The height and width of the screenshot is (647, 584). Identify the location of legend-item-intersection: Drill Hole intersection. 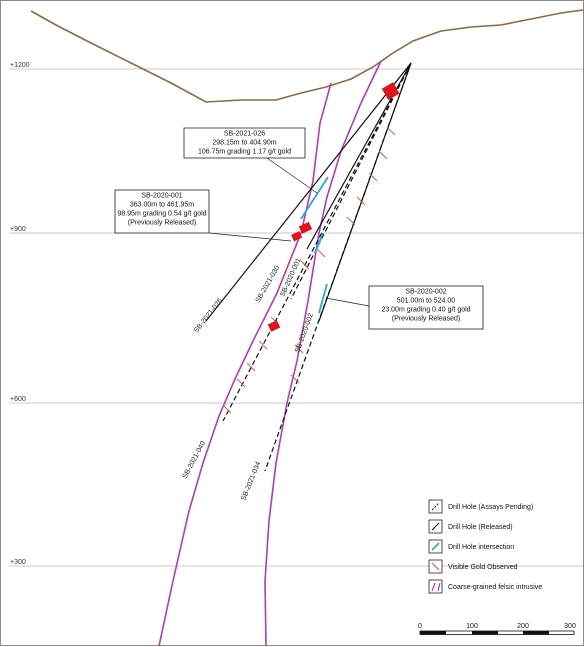
(471, 546).